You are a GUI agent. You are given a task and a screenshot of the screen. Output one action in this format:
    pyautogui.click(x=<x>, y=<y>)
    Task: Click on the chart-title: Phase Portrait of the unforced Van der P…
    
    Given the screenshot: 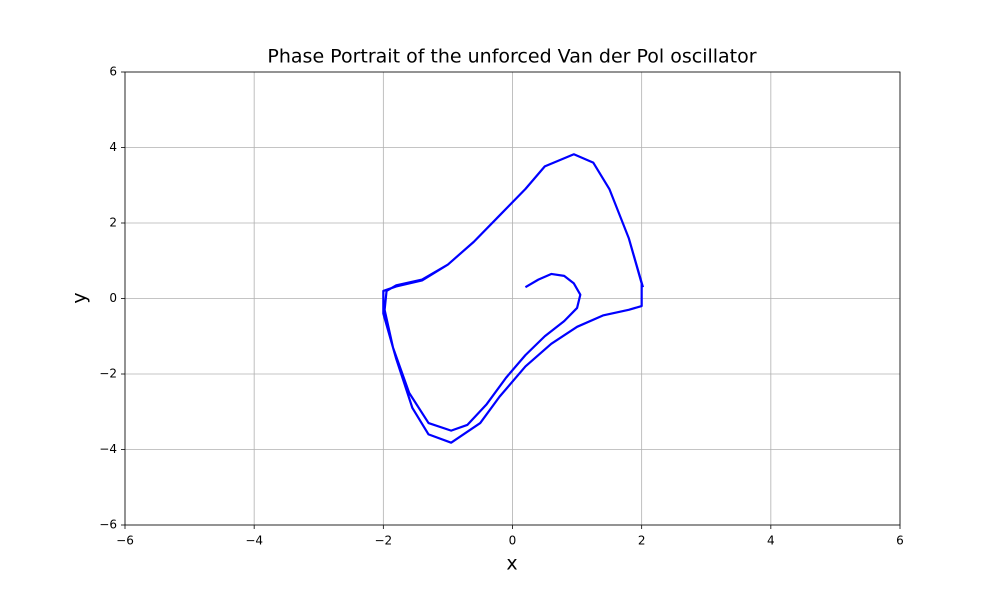 What is the action you would take?
    pyautogui.click(x=511, y=57)
    